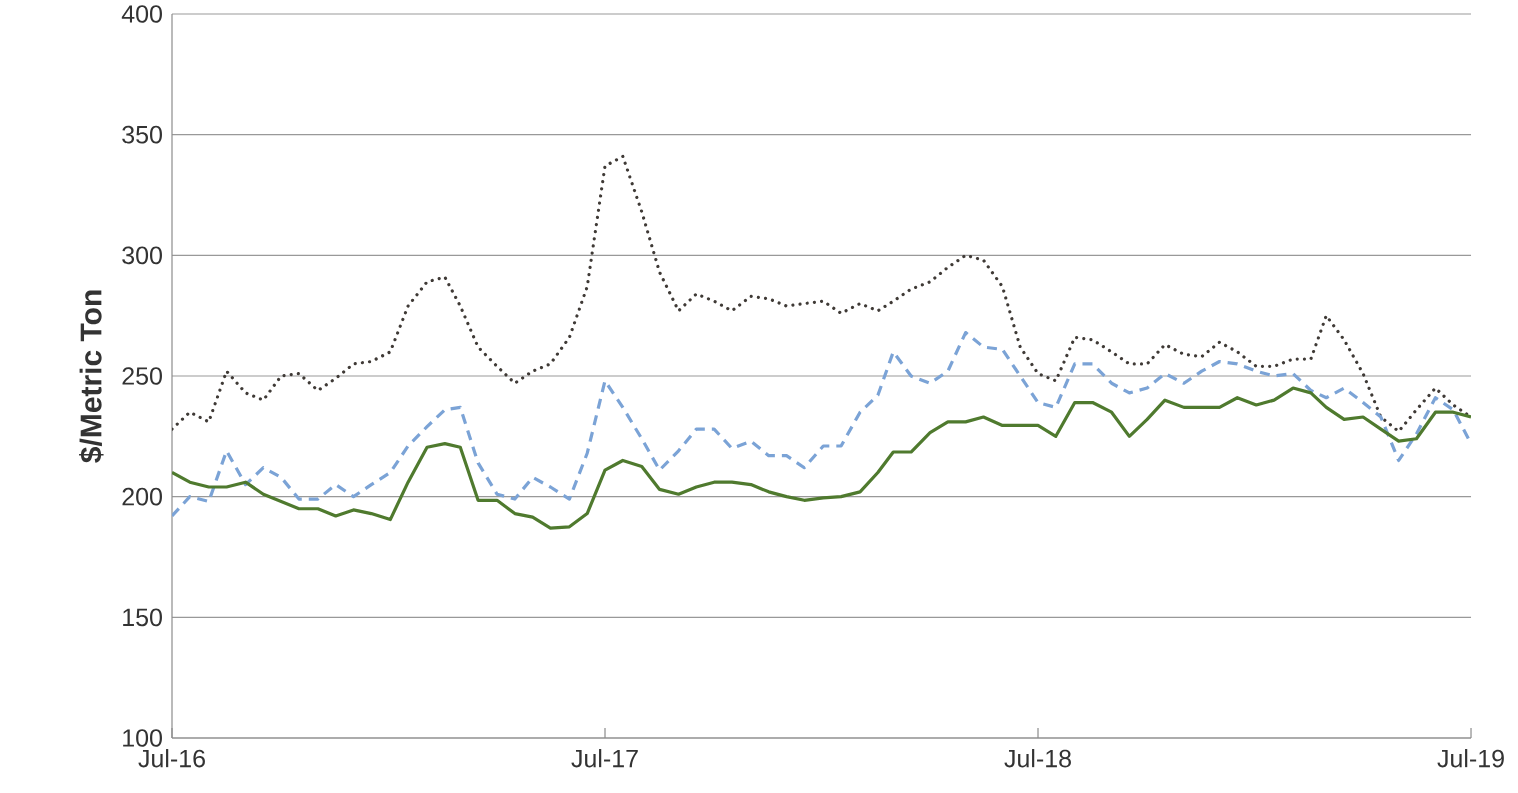  What do you see at coordinates (171, 758) in the screenshot?
I see `x-tick-label: Jul-16` at bounding box center [171, 758].